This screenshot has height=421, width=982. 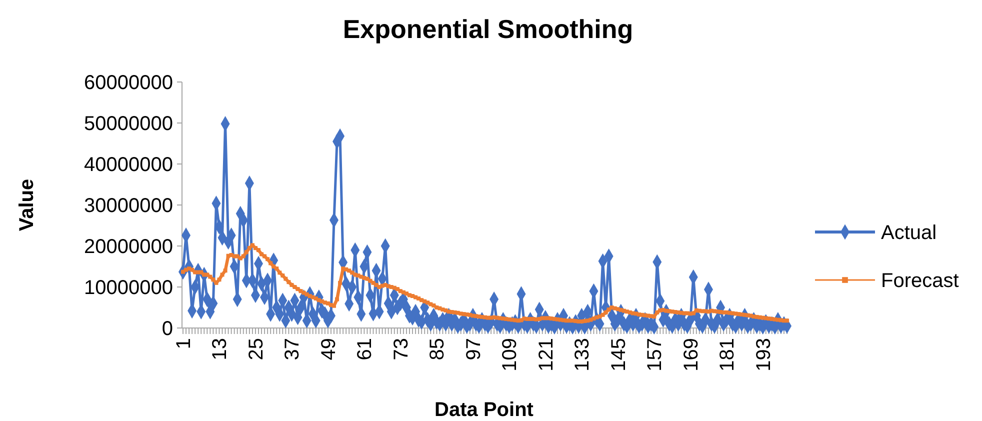 I want to click on x-tick-label: 97, so click(x=473, y=349).